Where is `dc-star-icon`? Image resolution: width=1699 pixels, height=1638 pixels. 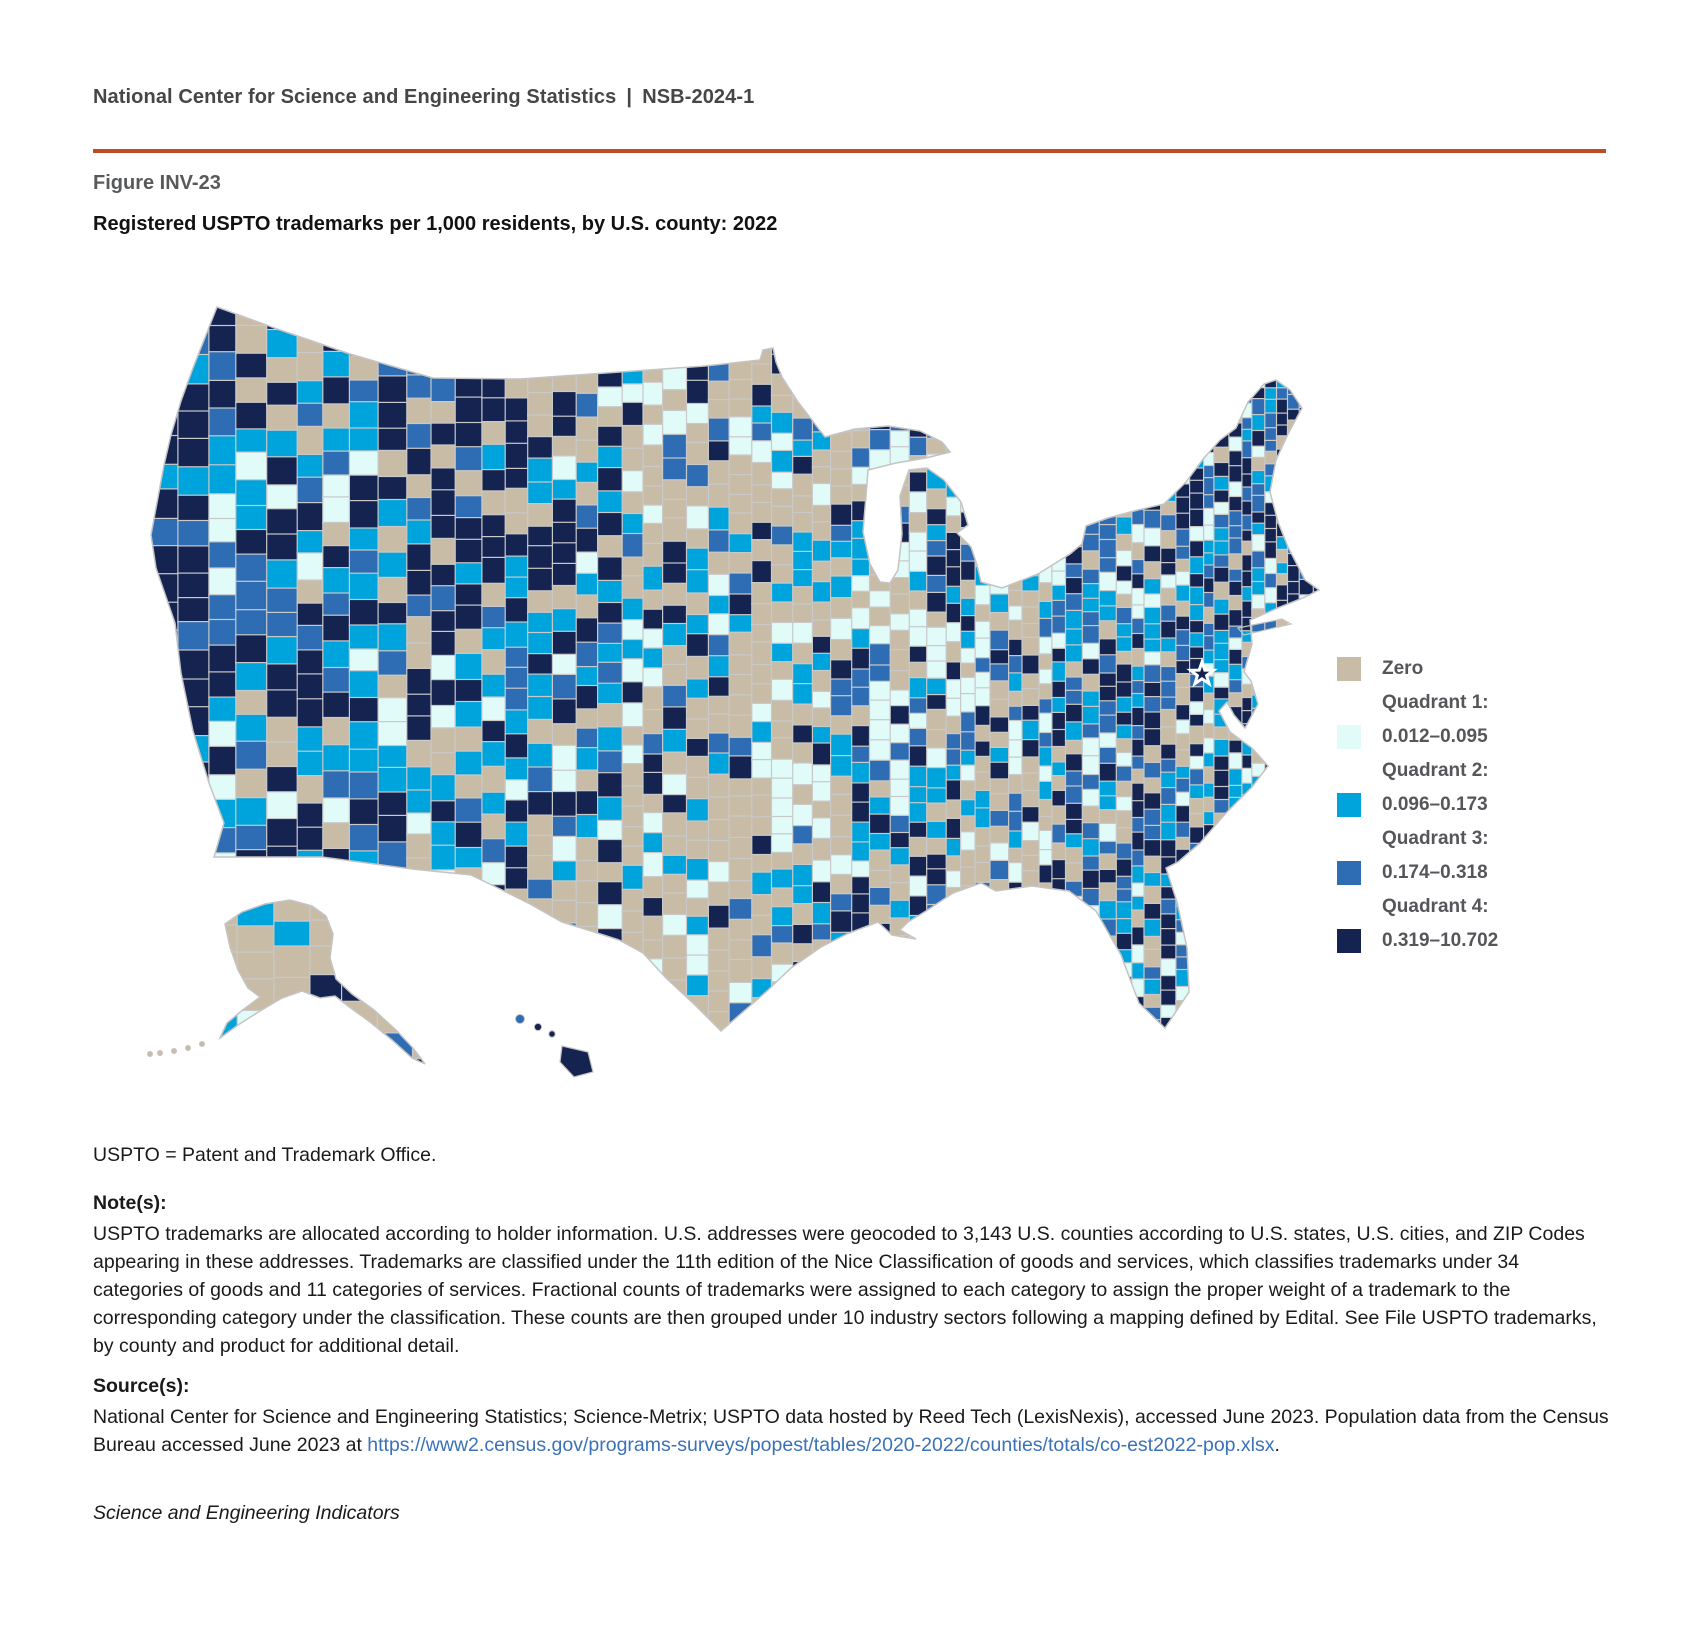 dc-star-icon is located at coordinates (1202, 672).